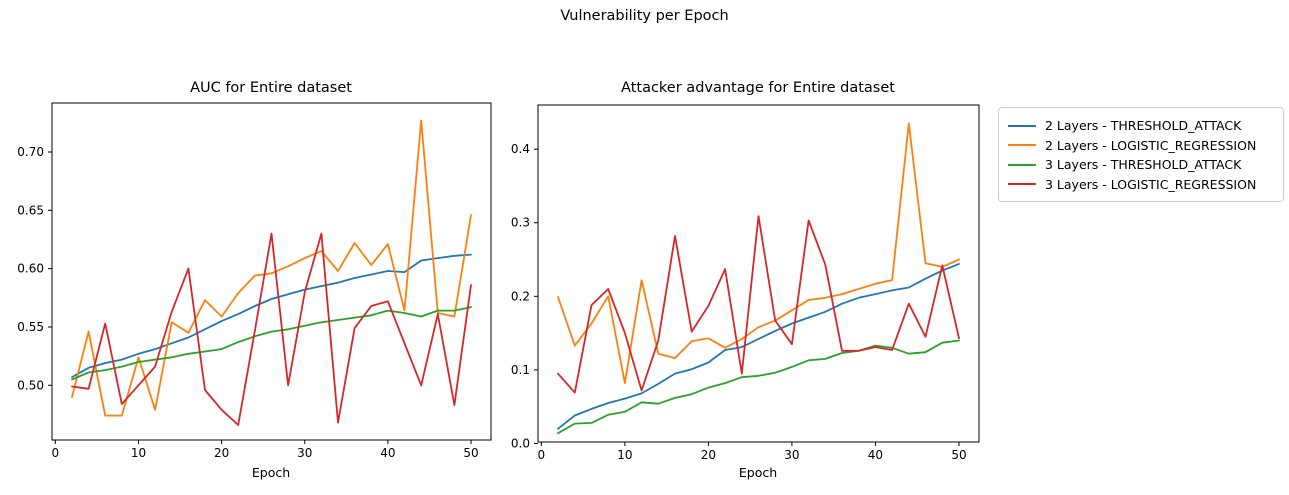 This screenshot has width=1289, height=495. I want to click on legend-item-3layers-threshold: 3 Layers - THRESHOLD_ATTACK, so click(1140, 164).